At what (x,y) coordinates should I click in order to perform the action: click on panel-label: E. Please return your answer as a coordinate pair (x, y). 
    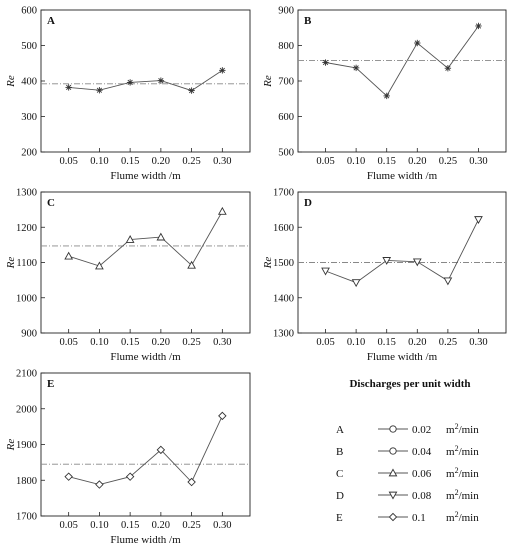
    Looking at the image, I should click on (50, 384).